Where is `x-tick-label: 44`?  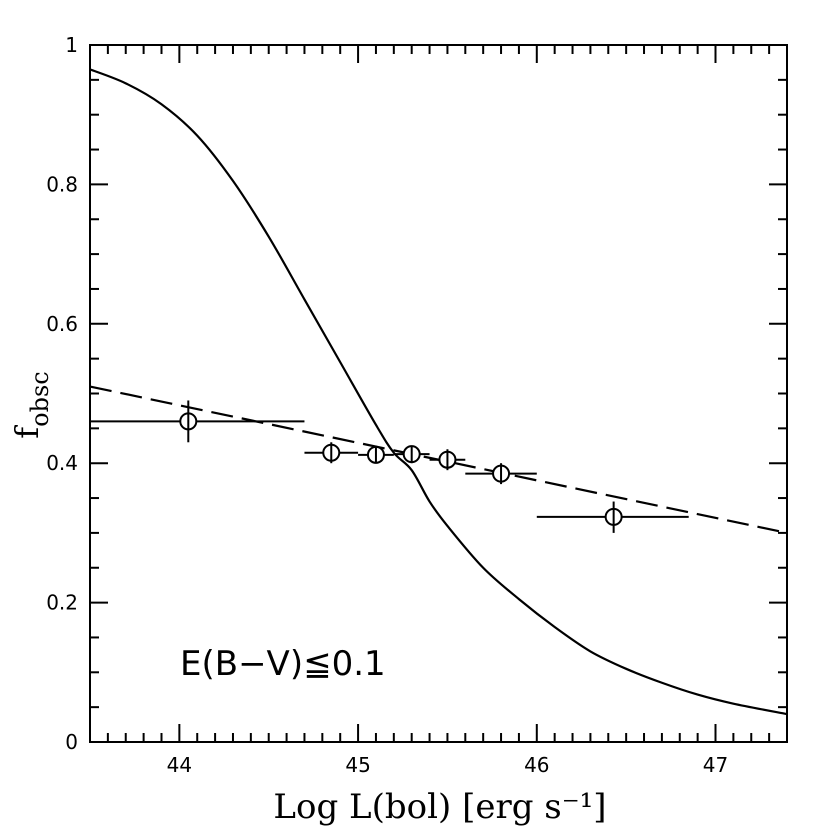
x-tick-label: 44 is located at coordinates (179, 765).